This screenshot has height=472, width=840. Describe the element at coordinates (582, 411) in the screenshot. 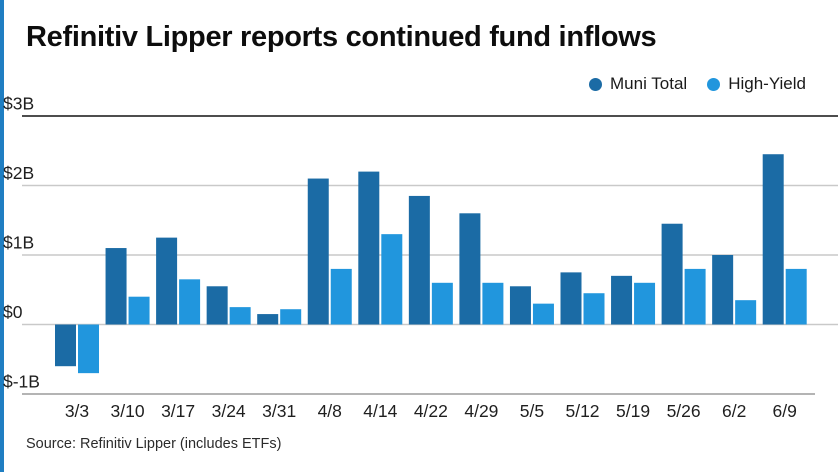

I see `x-tick-label: 5/12` at that location.